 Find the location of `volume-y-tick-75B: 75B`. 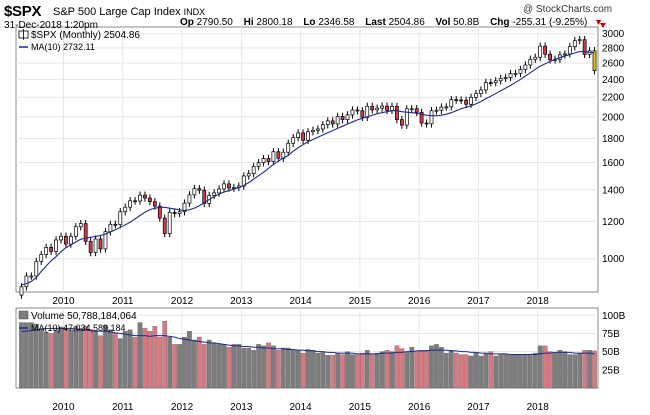

volume-y-tick-75B: 75B is located at coordinates (611, 334).